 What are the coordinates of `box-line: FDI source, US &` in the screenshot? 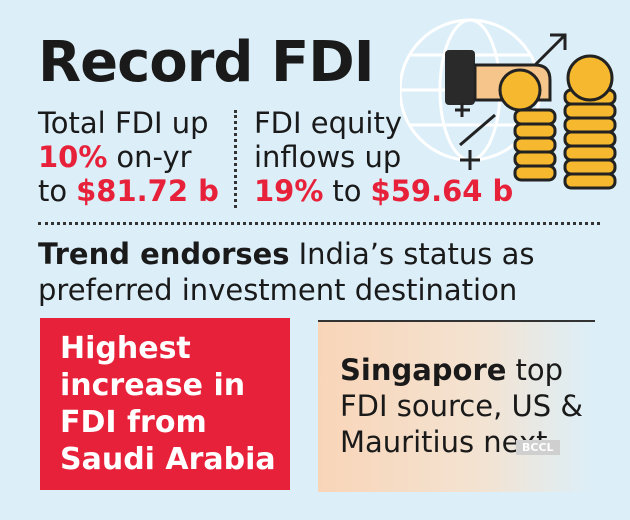 It's located at (461, 406).